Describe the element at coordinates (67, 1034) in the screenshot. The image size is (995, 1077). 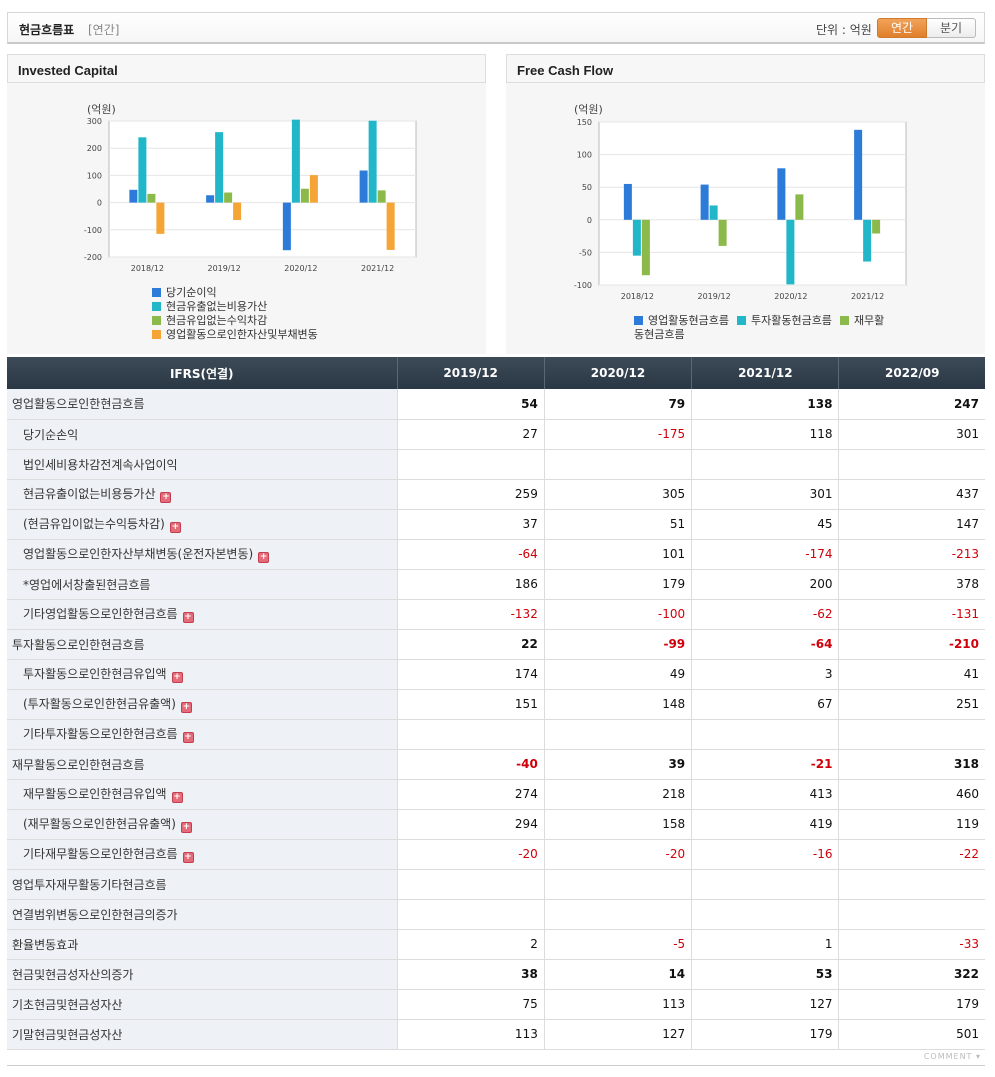
I see `row-label: 기말현금및현금성자산` at that location.